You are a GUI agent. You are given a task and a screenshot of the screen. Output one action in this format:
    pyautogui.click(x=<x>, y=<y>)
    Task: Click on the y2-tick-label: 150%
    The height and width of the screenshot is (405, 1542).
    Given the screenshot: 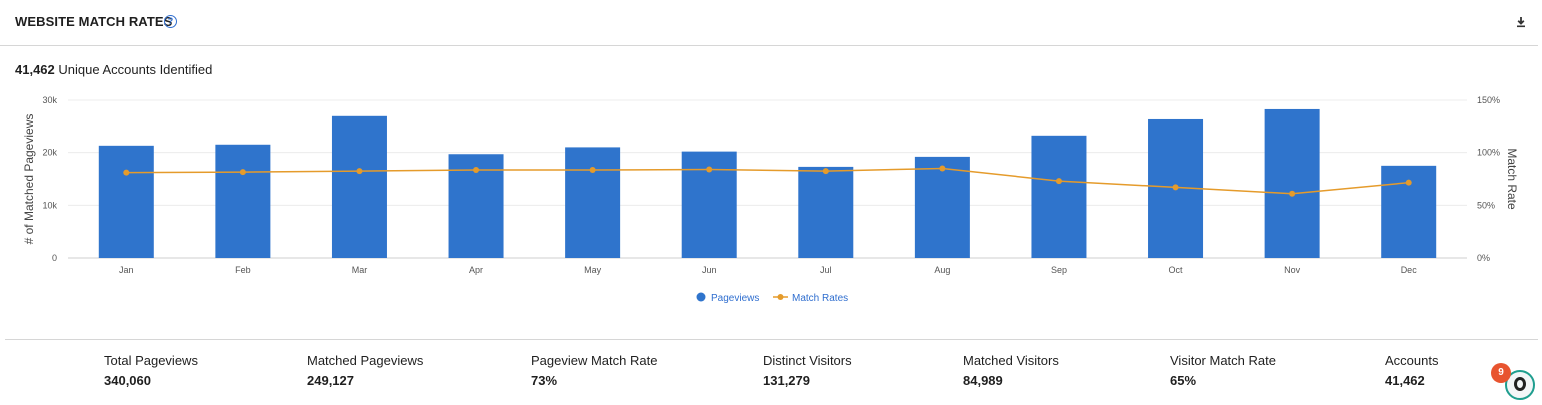 What is the action you would take?
    pyautogui.click(x=1488, y=100)
    